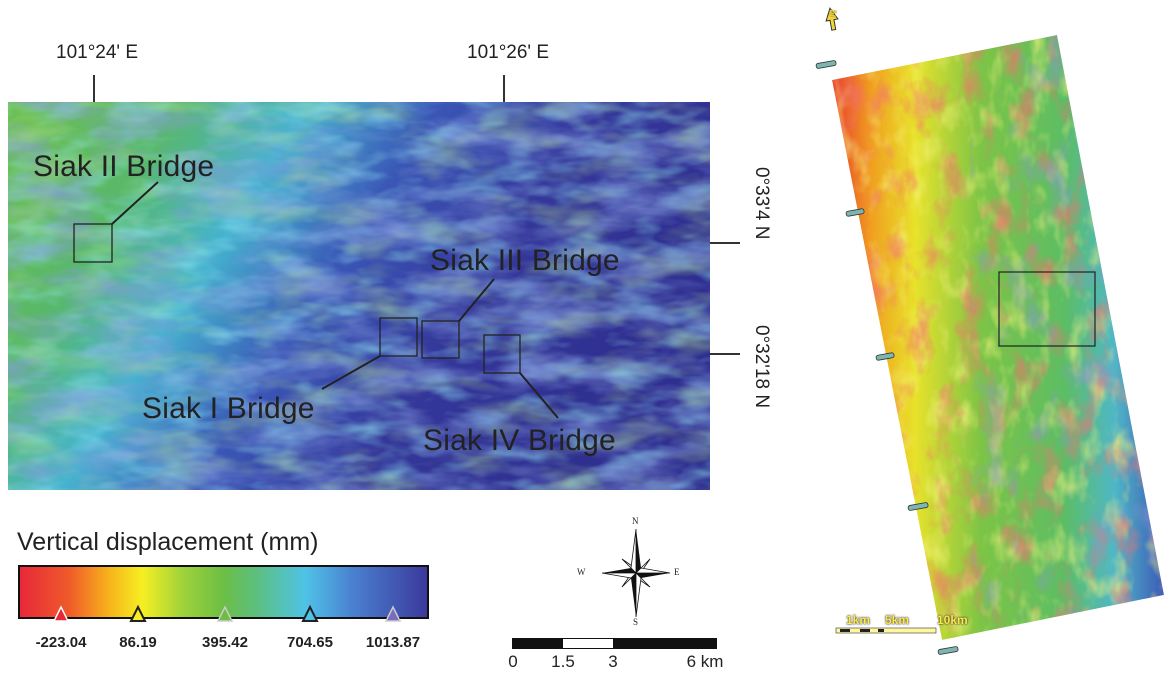 Image resolution: width=1165 pixels, height=674 pixels. What do you see at coordinates (581, 572) in the screenshot?
I see `compass-w-label: W` at bounding box center [581, 572].